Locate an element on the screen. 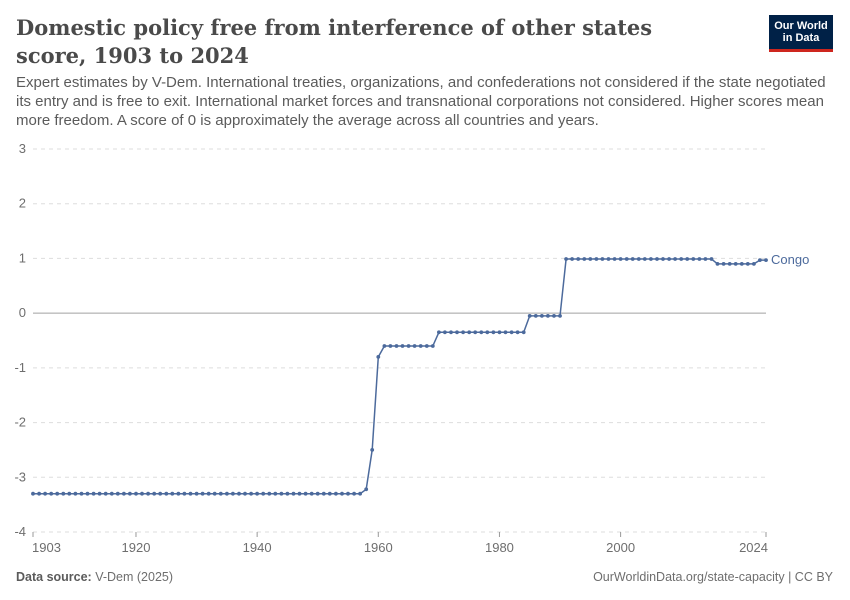 The image size is (850, 600). x-tick-label: 1980 is located at coordinates (499, 547).